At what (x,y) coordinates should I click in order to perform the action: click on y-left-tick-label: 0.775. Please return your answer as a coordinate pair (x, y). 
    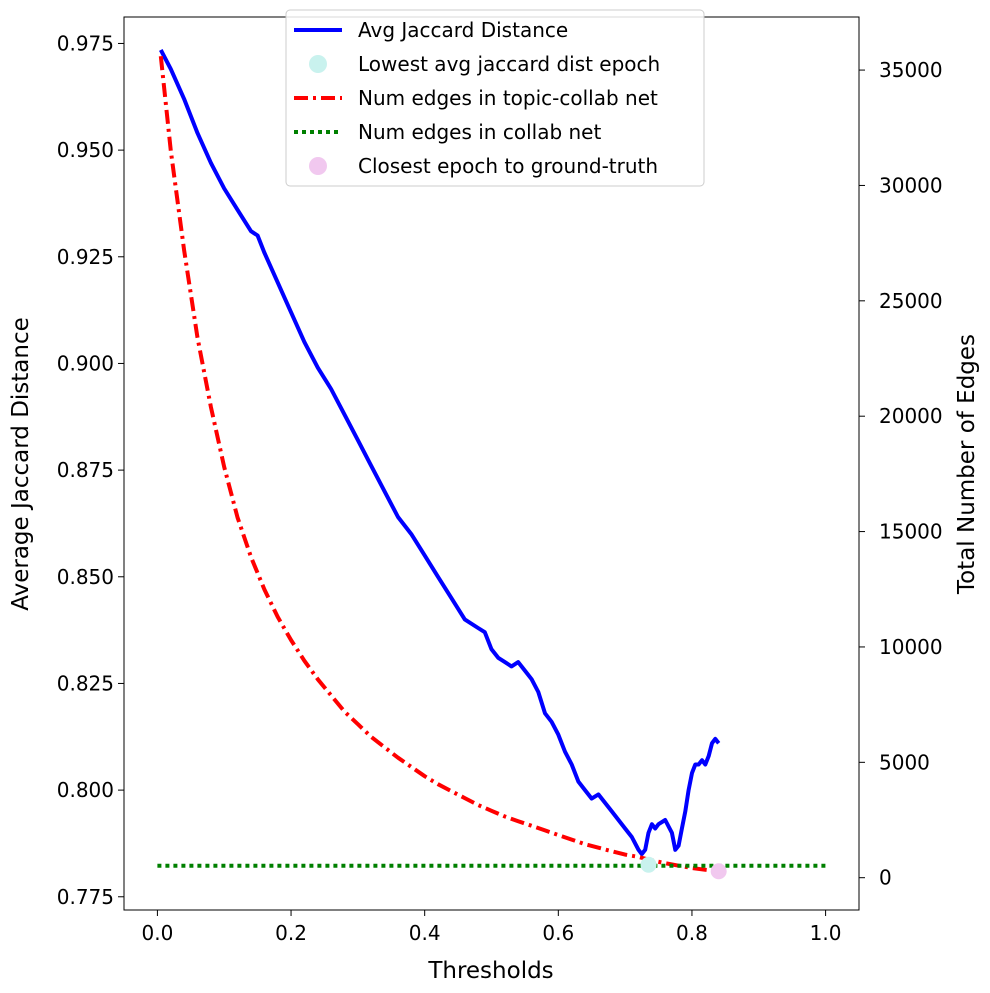
    Looking at the image, I should click on (85, 897).